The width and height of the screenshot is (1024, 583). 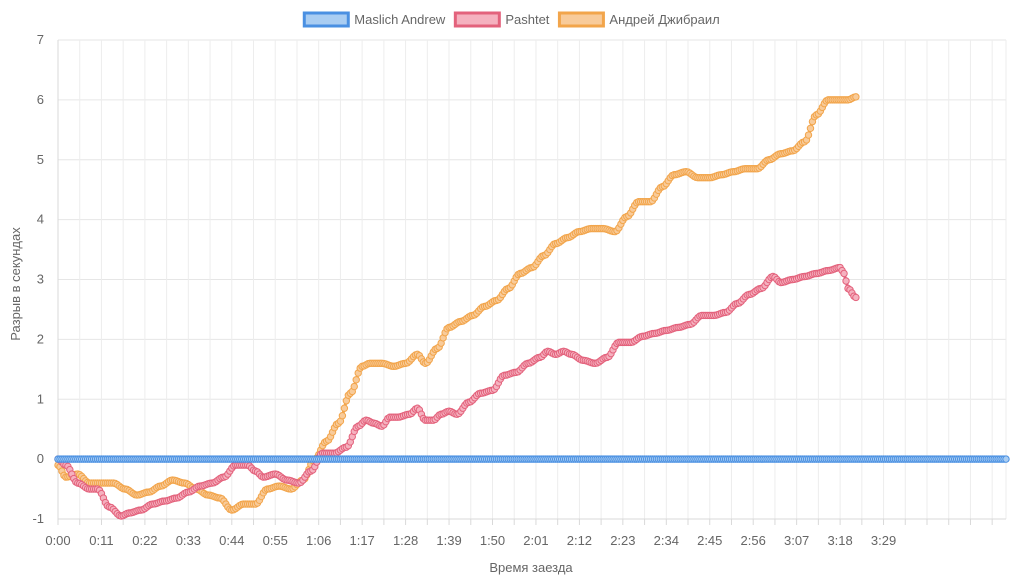 What do you see at coordinates (709, 540) in the screenshot?
I see `x-tick-label: 2:45` at bounding box center [709, 540].